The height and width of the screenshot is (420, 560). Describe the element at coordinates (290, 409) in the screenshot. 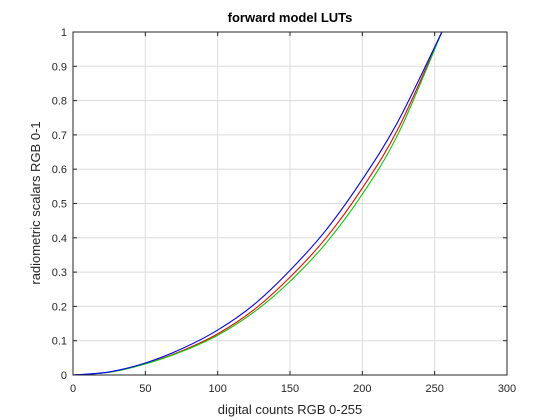

I see `x-axis-label: digital counts RGB 0-255` at that location.